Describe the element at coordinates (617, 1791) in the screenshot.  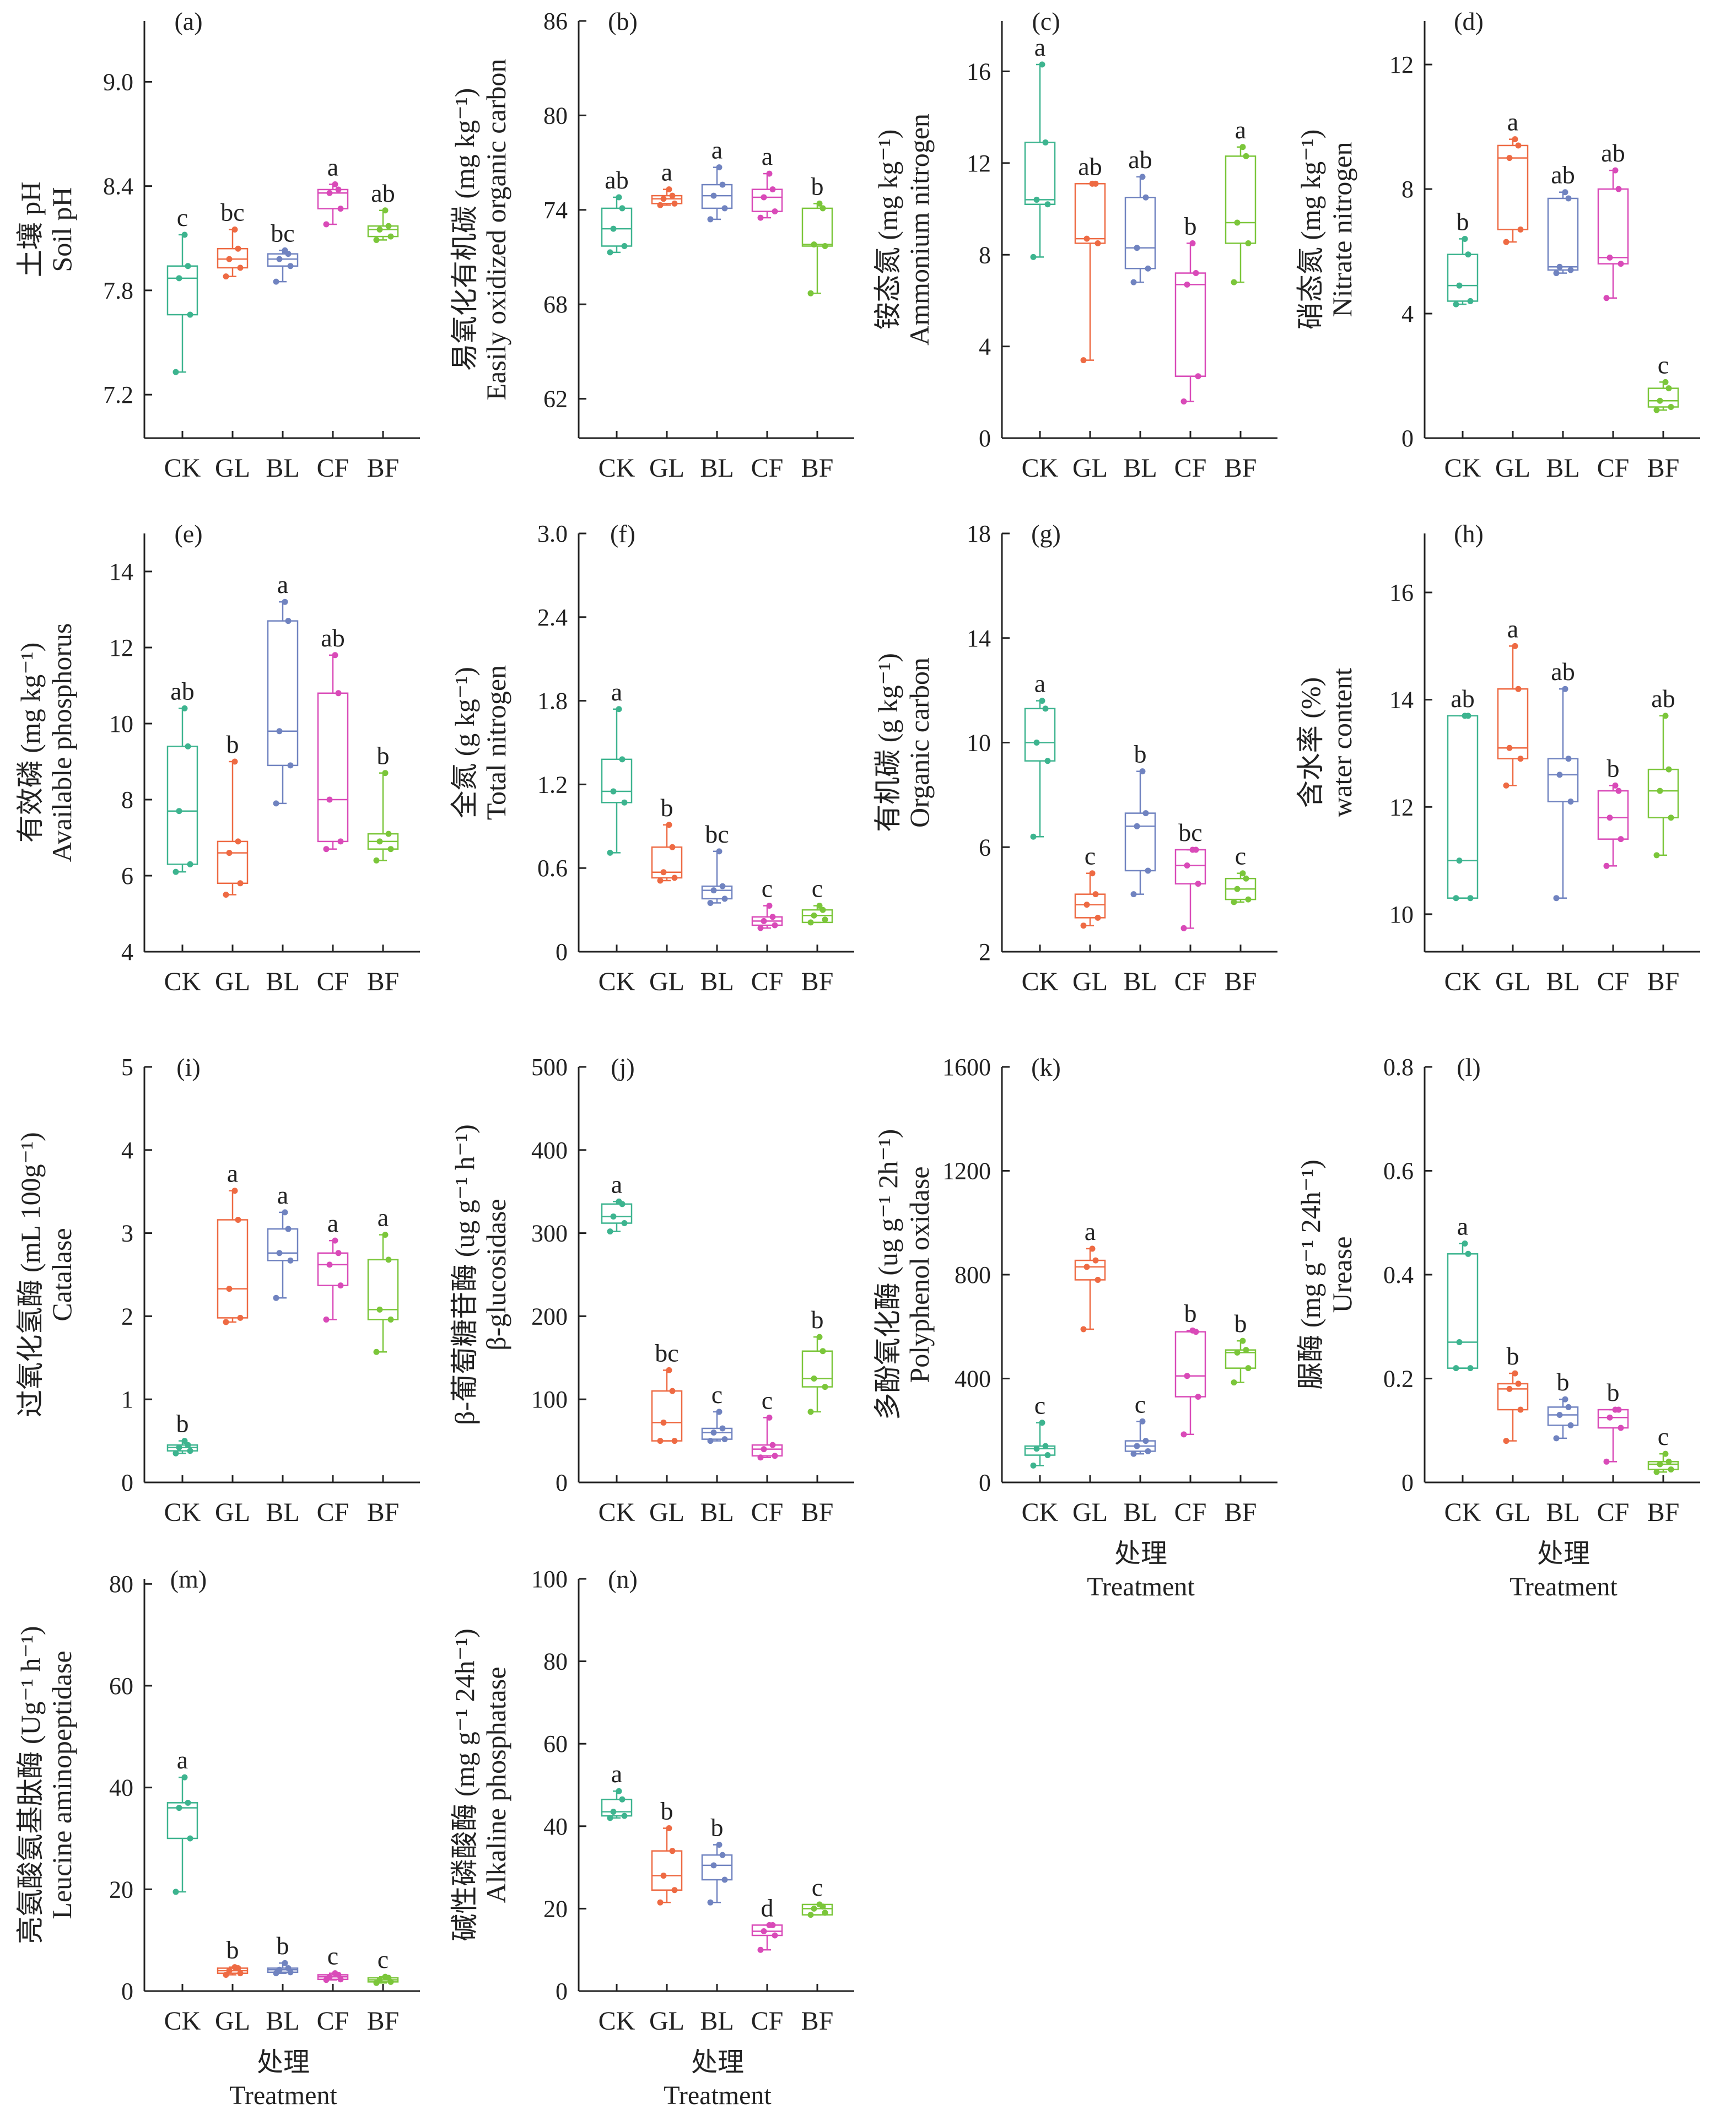
I see `box-ck: a` at that location.